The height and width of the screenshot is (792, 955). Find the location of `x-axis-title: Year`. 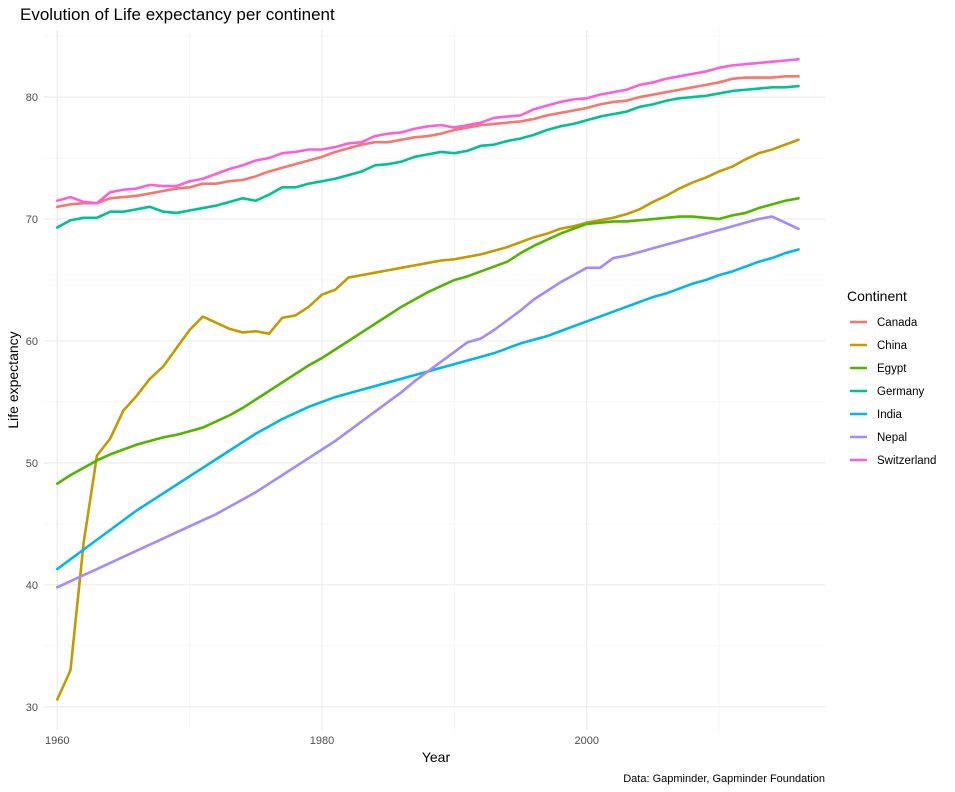

x-axis-title: Year is located at coordinates (436, 757).